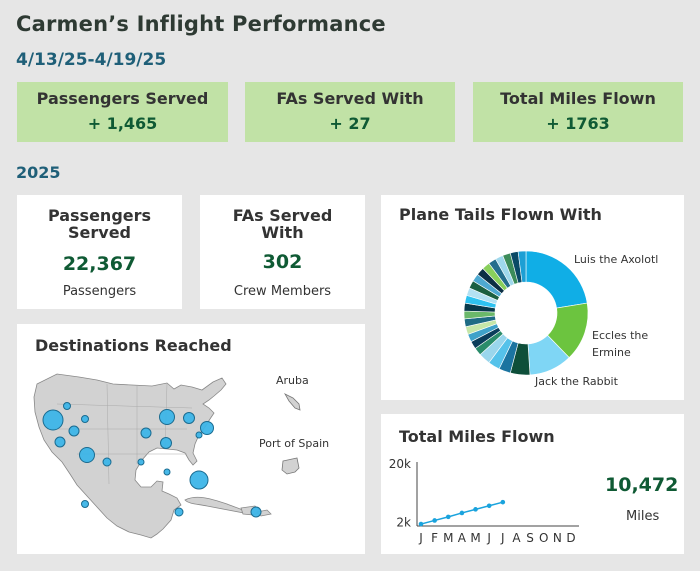 The image size is (700, 571). Describe the element at coordinates (99, 215) in the screenshot. I see `passengers-title-1: Passengers` at that location.